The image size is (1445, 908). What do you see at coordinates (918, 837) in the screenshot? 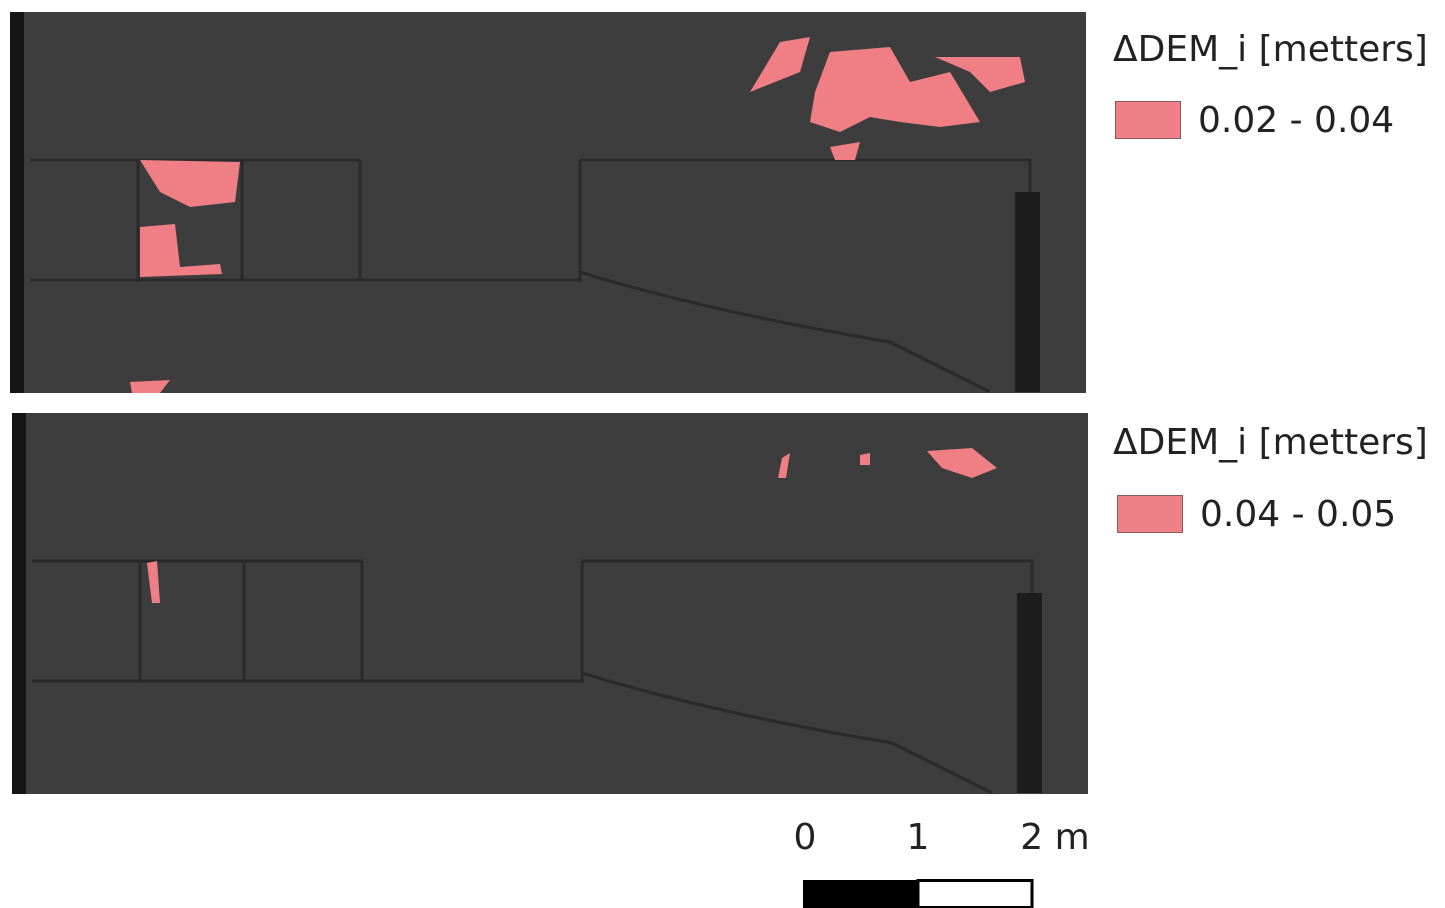
I see `scale-label: 1` at bounding box center [918, 837].